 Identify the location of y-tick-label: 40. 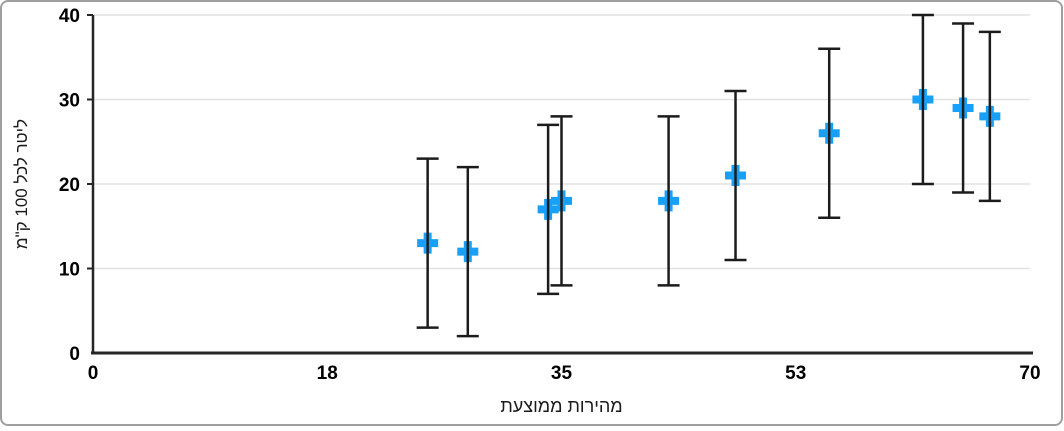
(69, 16).